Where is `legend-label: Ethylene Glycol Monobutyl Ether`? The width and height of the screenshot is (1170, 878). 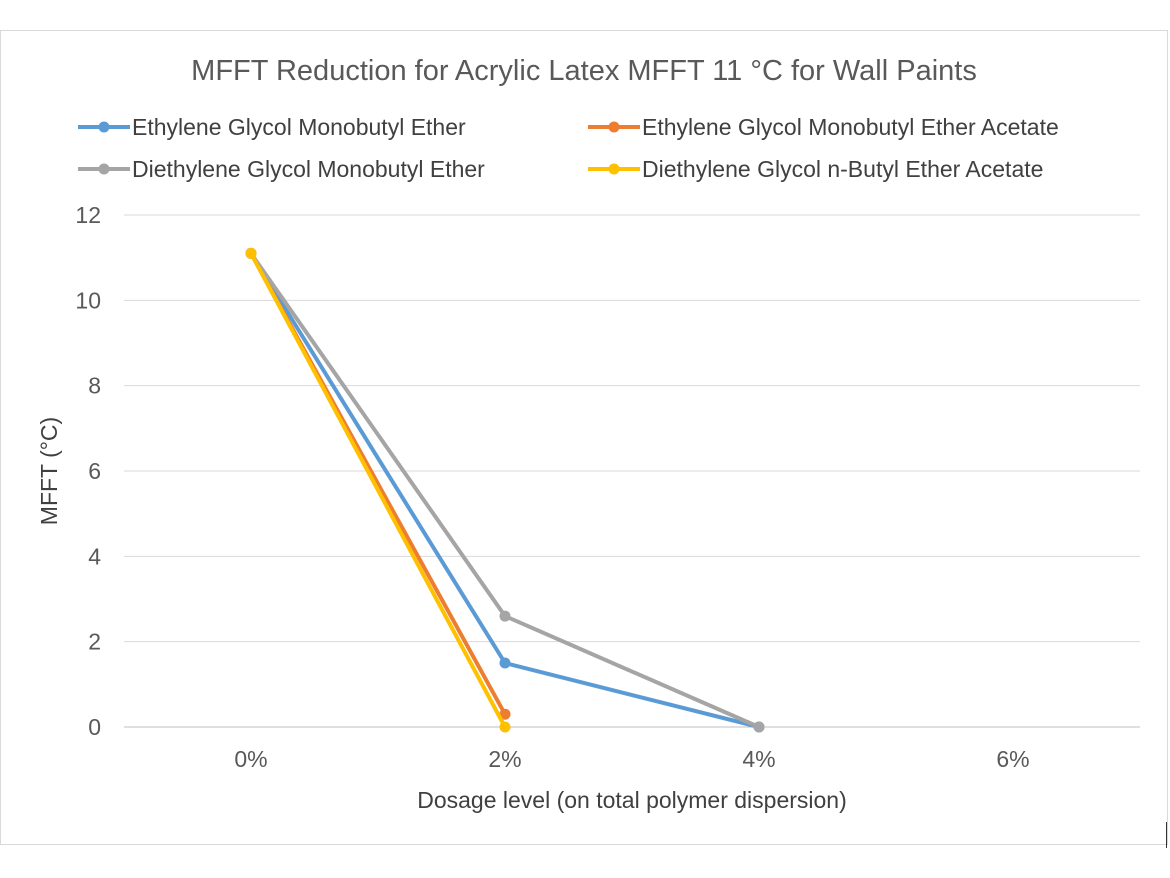
legend-label: Ethylene Glycol Monobutyl Ether is located at coordinates (299, 127).